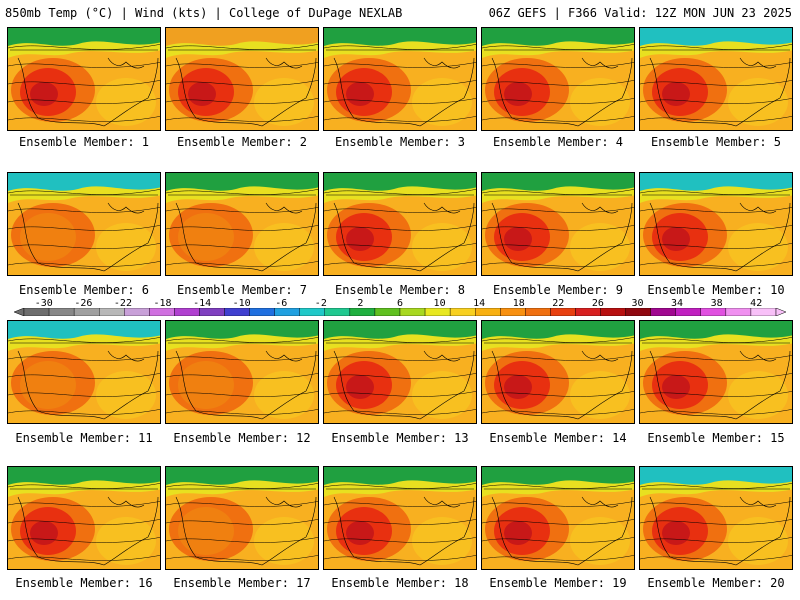  Describe the element at coordinates (122, 303) in the screenshot. I see `colorbar-tick-label: -22` at that location.